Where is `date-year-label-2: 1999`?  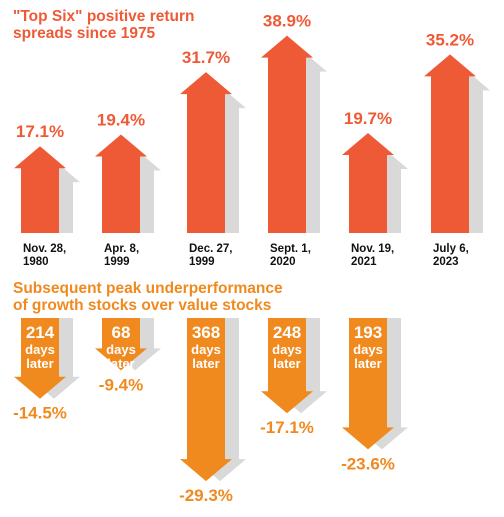 date-year-label-2: 1999 is located at coordinates (202, 262).